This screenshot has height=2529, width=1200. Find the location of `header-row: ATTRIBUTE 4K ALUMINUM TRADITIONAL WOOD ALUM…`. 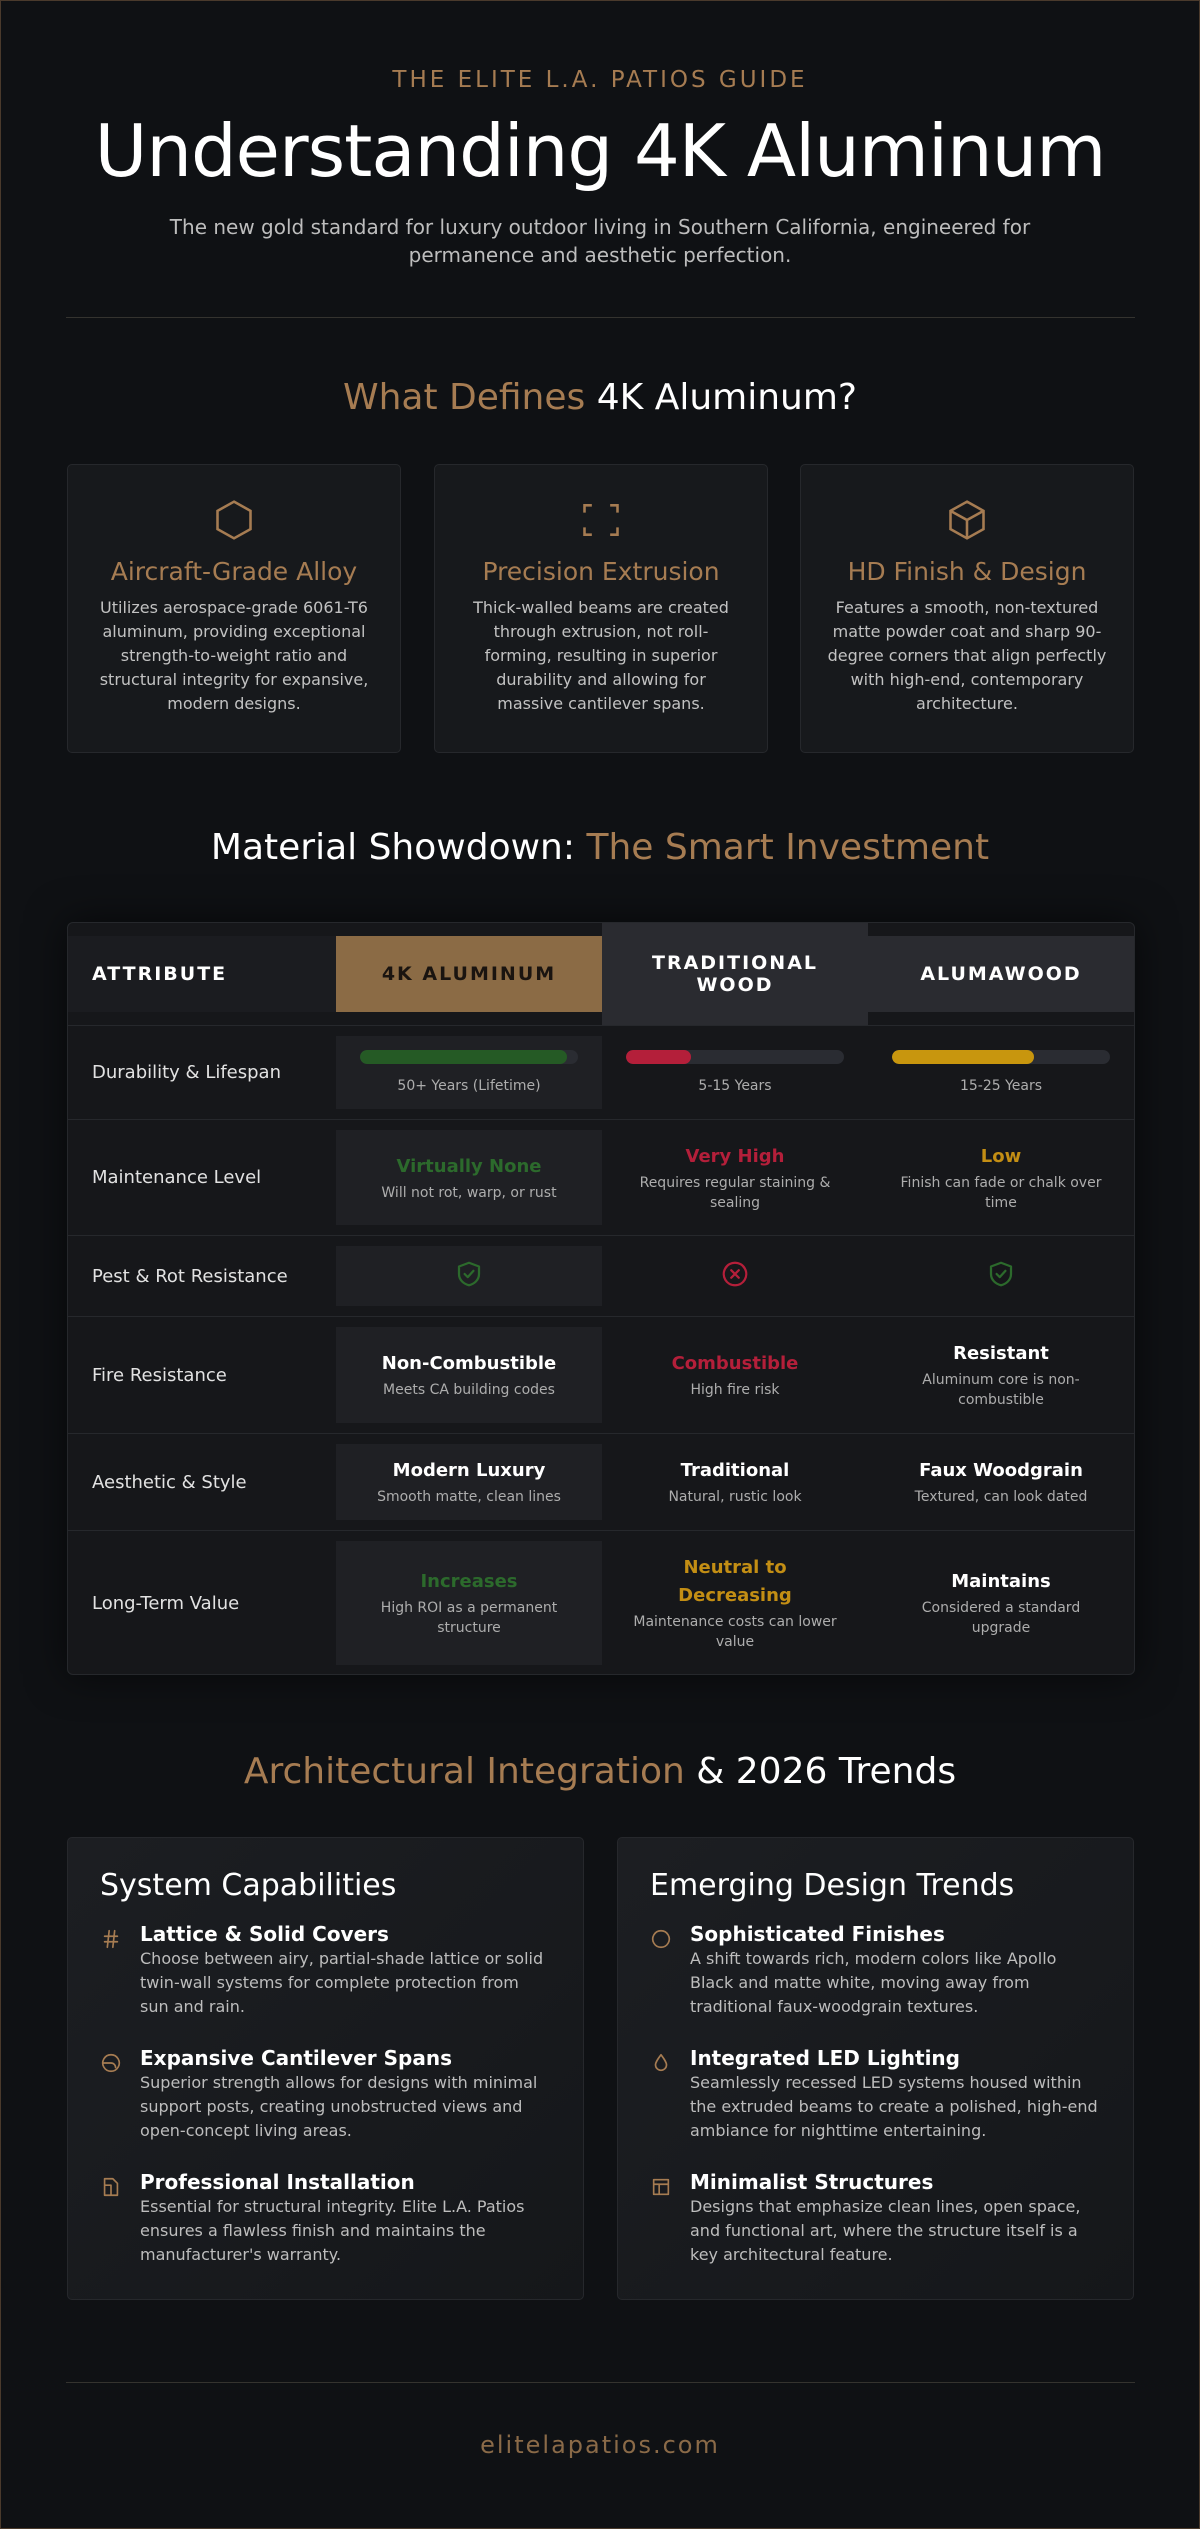

header-row: ATTRIBUTE 4K ALUMINUM TRADITIONAL WOOD ALUM… is located at coordinates (601, 974).